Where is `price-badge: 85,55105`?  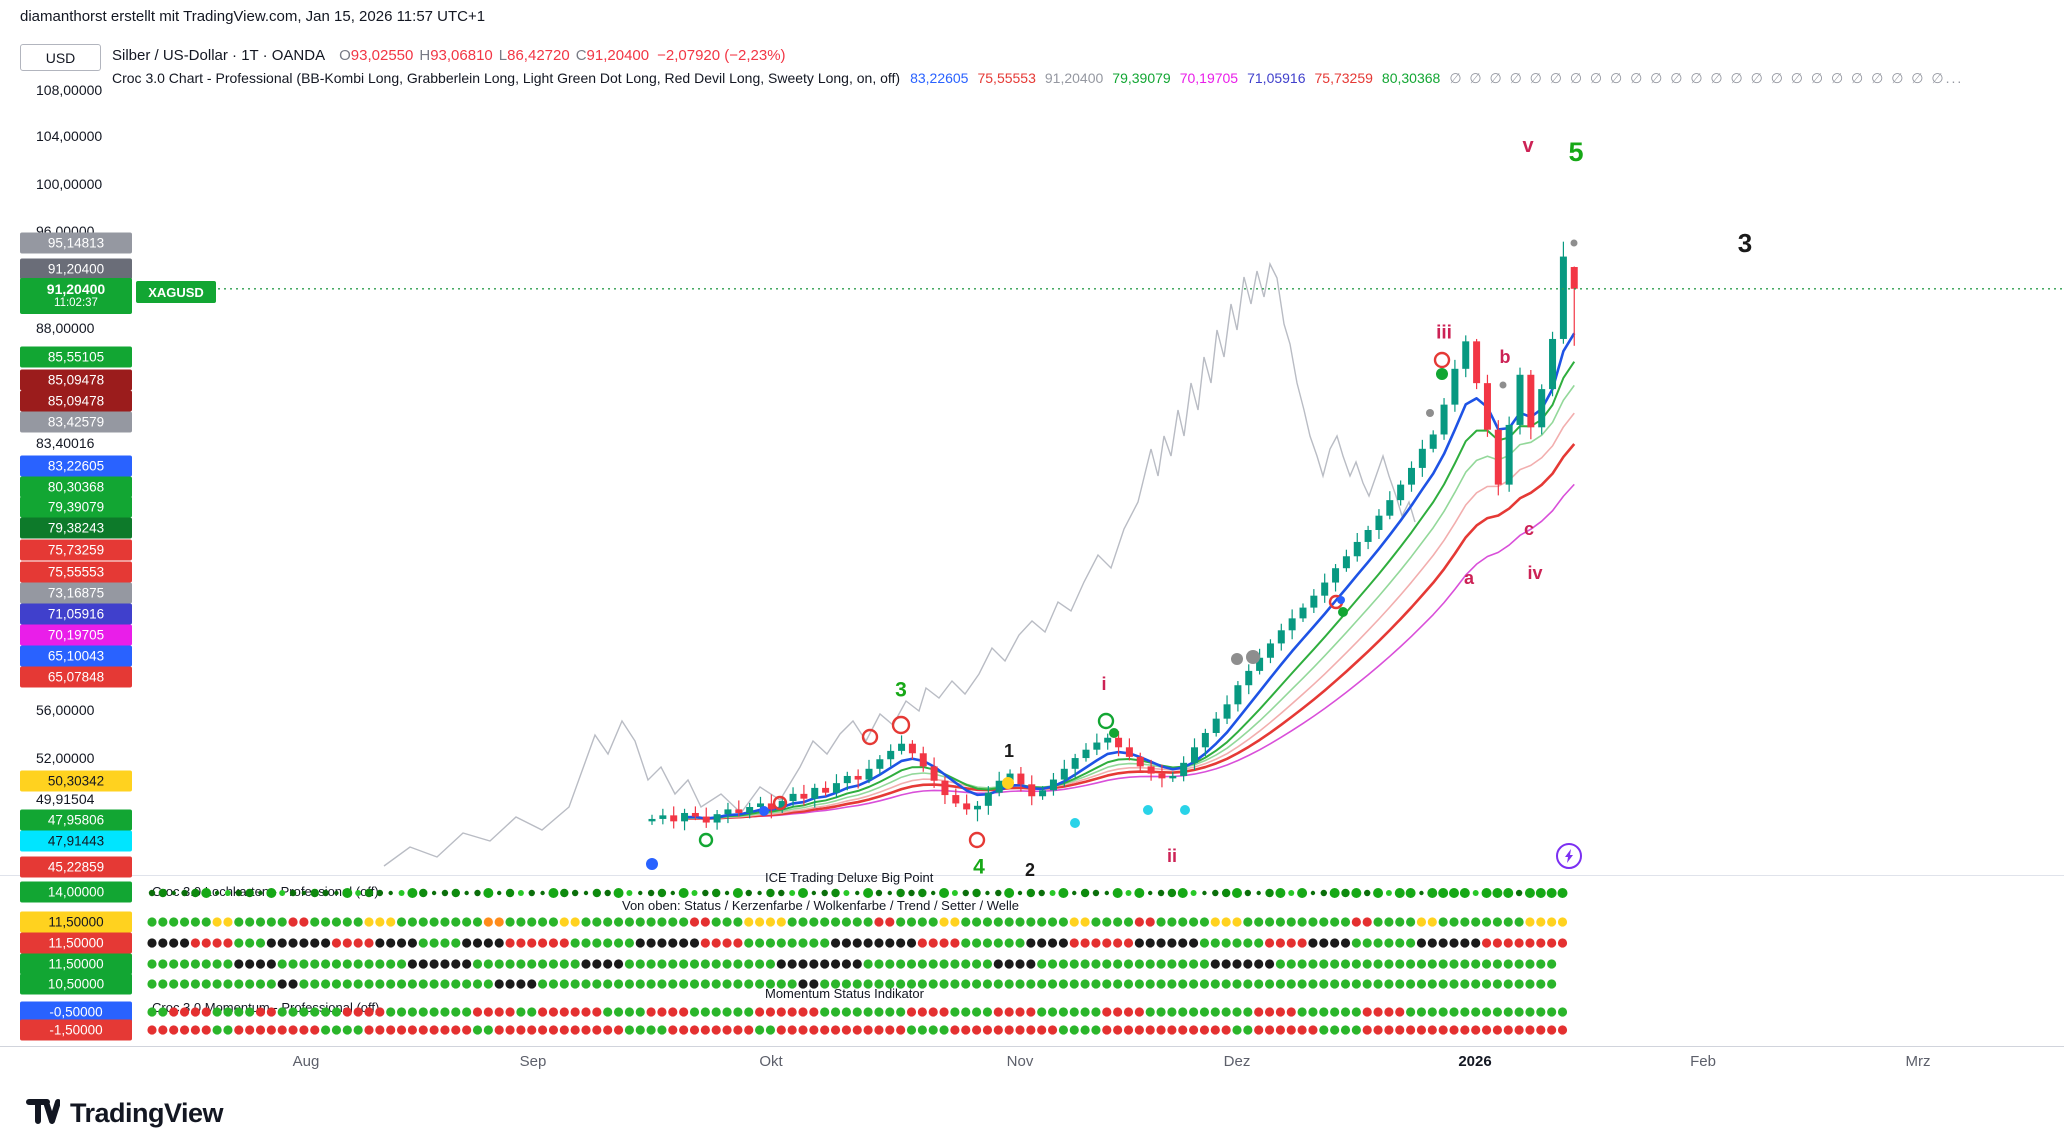
price-badge: 85,55105 is located at coordinates (76, 357).